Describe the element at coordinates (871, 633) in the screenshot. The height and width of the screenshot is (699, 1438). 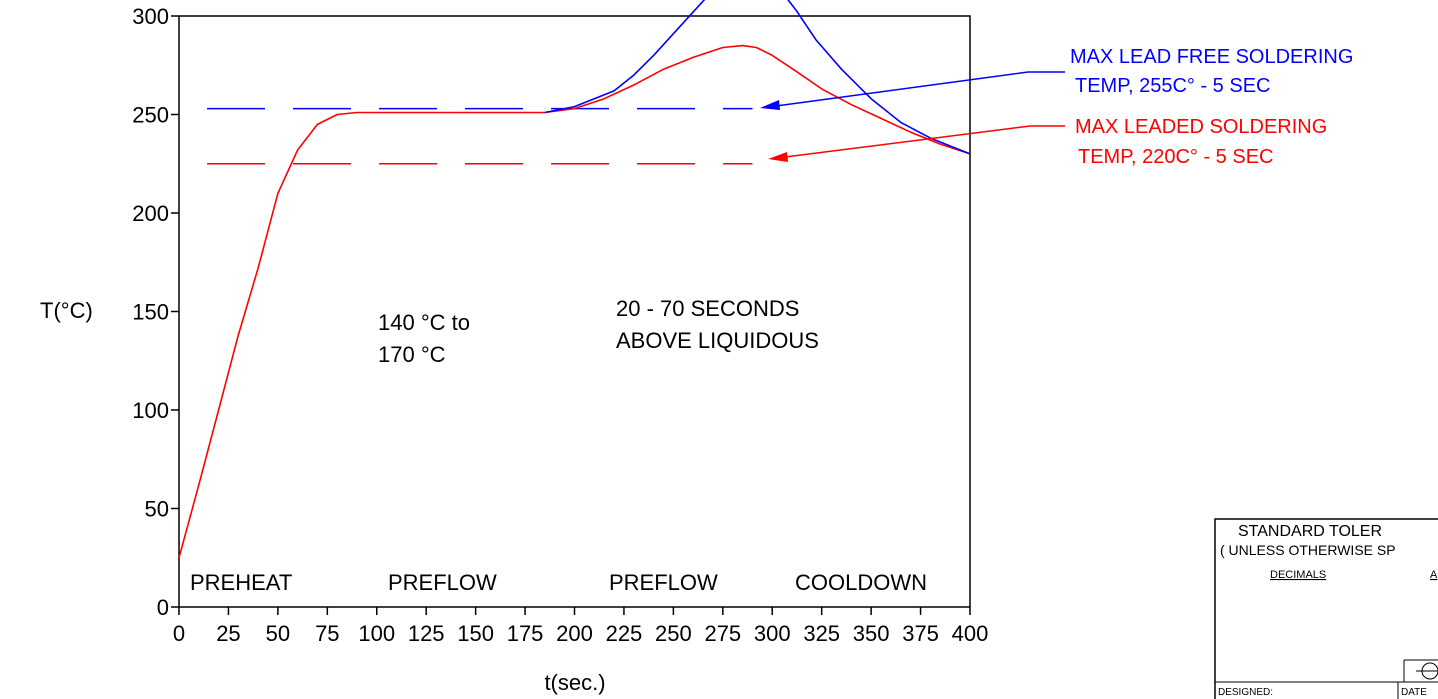
I see `x-tick-label: 350` at that location.